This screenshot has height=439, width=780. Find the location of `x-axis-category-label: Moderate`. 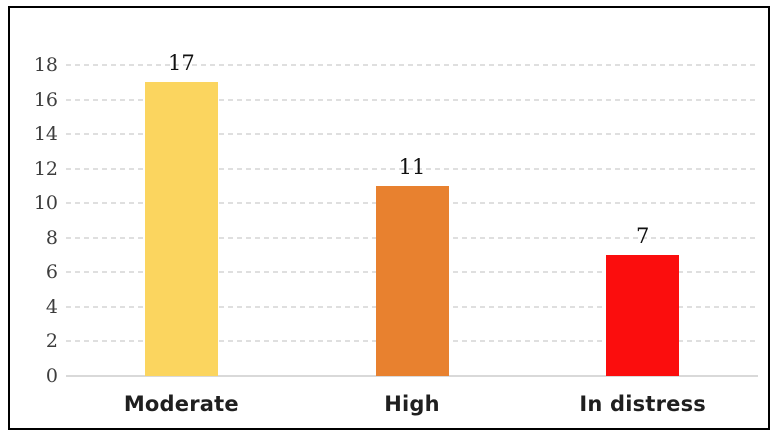

x-axis-category-label: Moderate is located at coordinates (181, 404).